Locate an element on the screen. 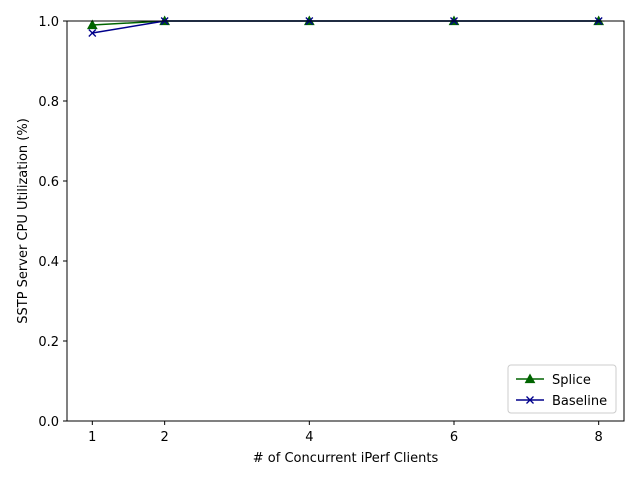 This screenshot has width=640, height=480. y-tick-label: 0.8 is located at coordinates (48, 102).